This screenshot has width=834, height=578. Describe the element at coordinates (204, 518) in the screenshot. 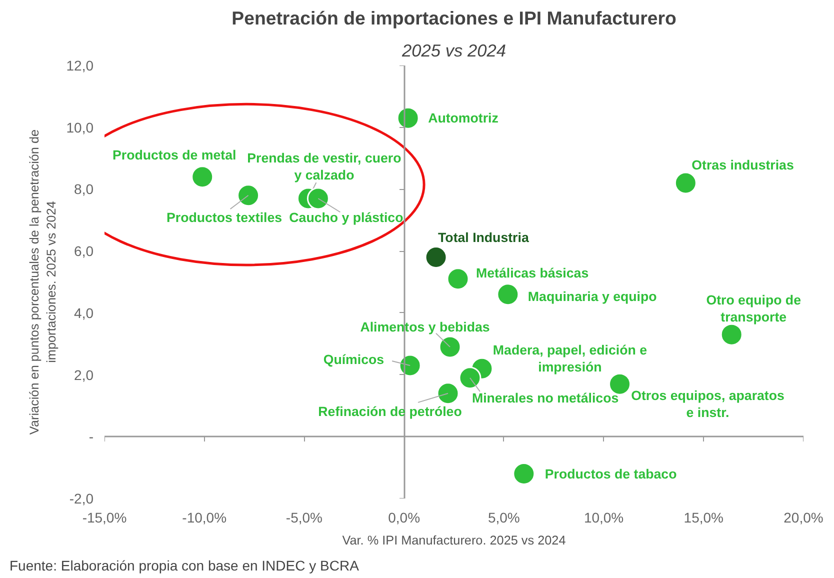

I see `x-tick-label: -10,0%` at that location.